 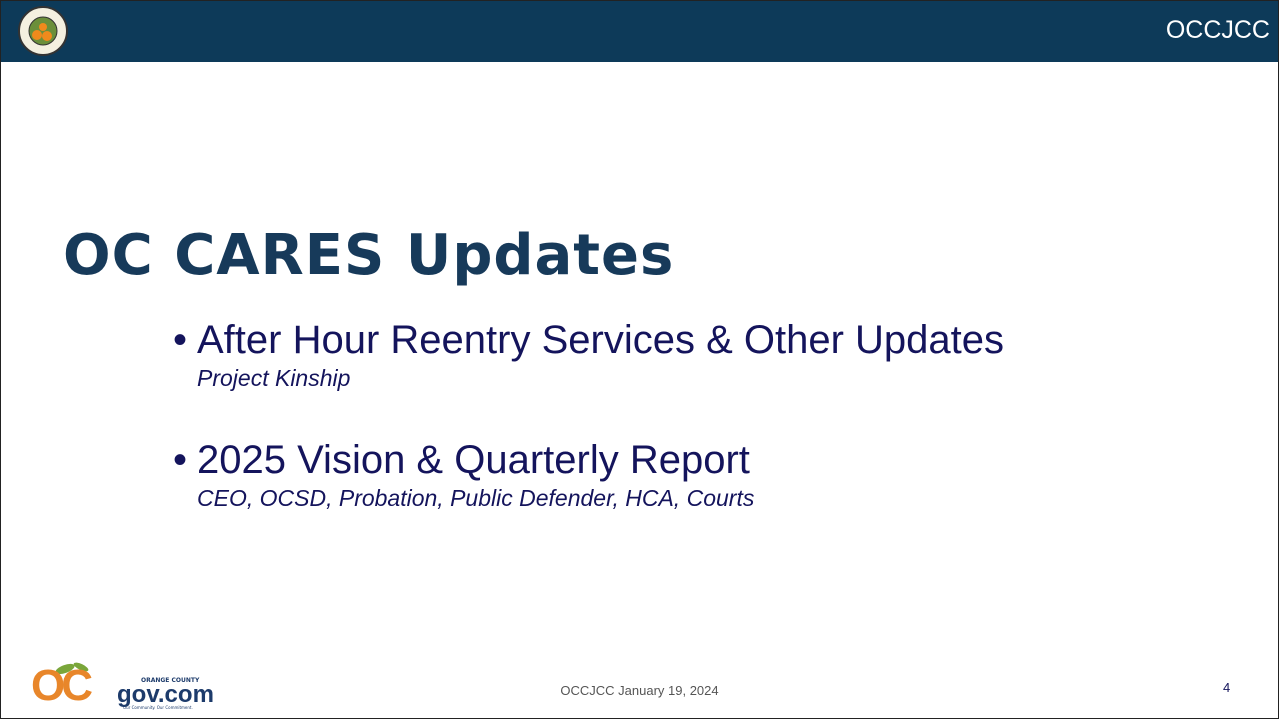 I want to click on county-seal, so click(x=43, y=31).